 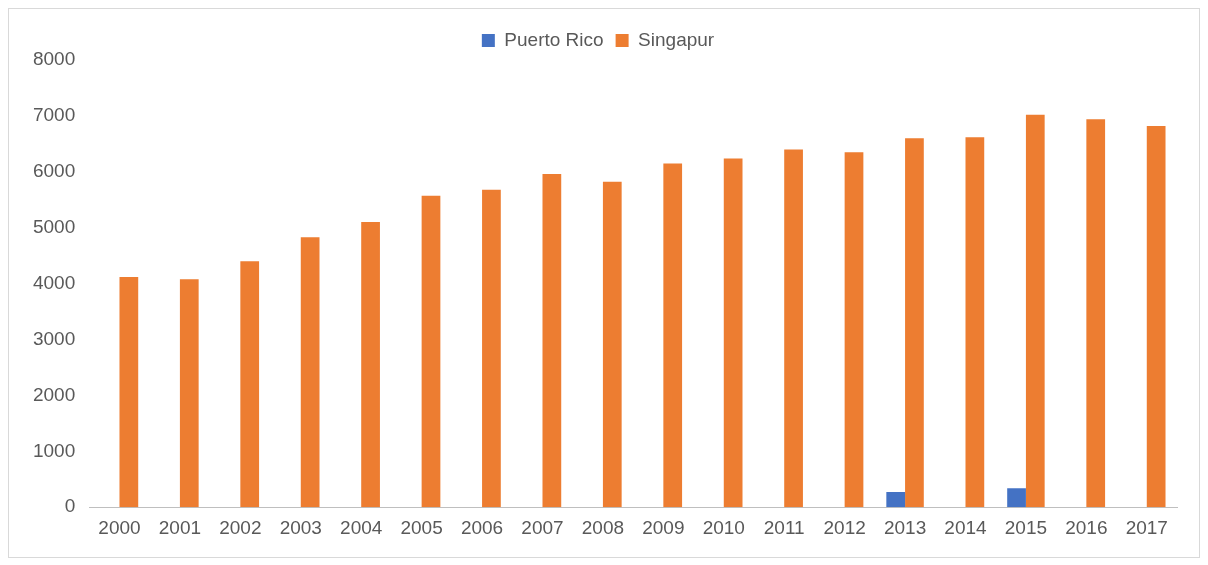 What do you see at coordinates (54, 115) in the screenshot?
I see `y-tick-label: 7000` at bounding box center [54, 115].